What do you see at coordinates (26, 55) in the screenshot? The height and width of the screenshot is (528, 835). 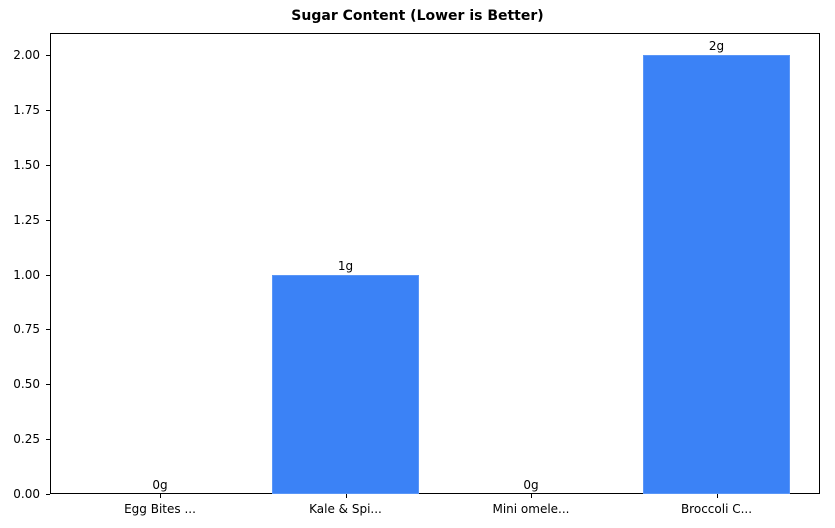 I see `y-tick-label: 2.00` at bounding box center [26, 55].